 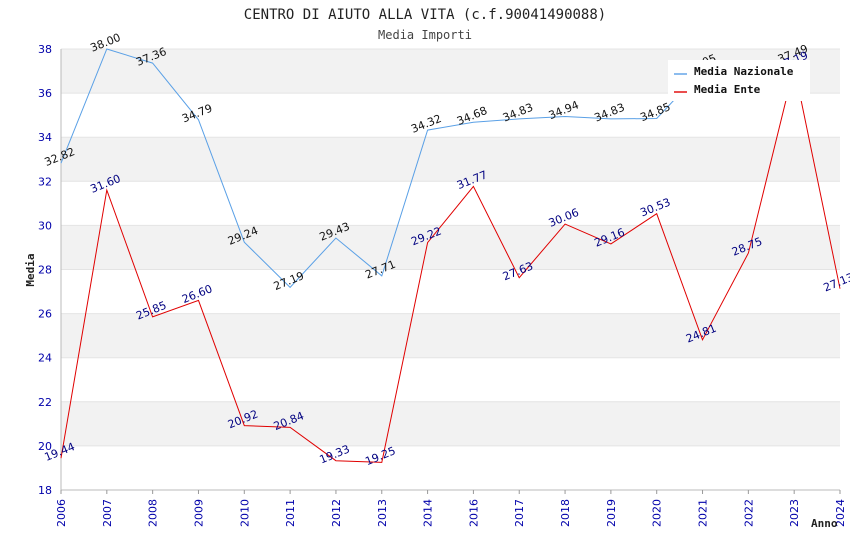 What do you see at coordinates (45, 314) in the screenshot?
I see `y-tick-label: 26` at bounding box center [45, 314].